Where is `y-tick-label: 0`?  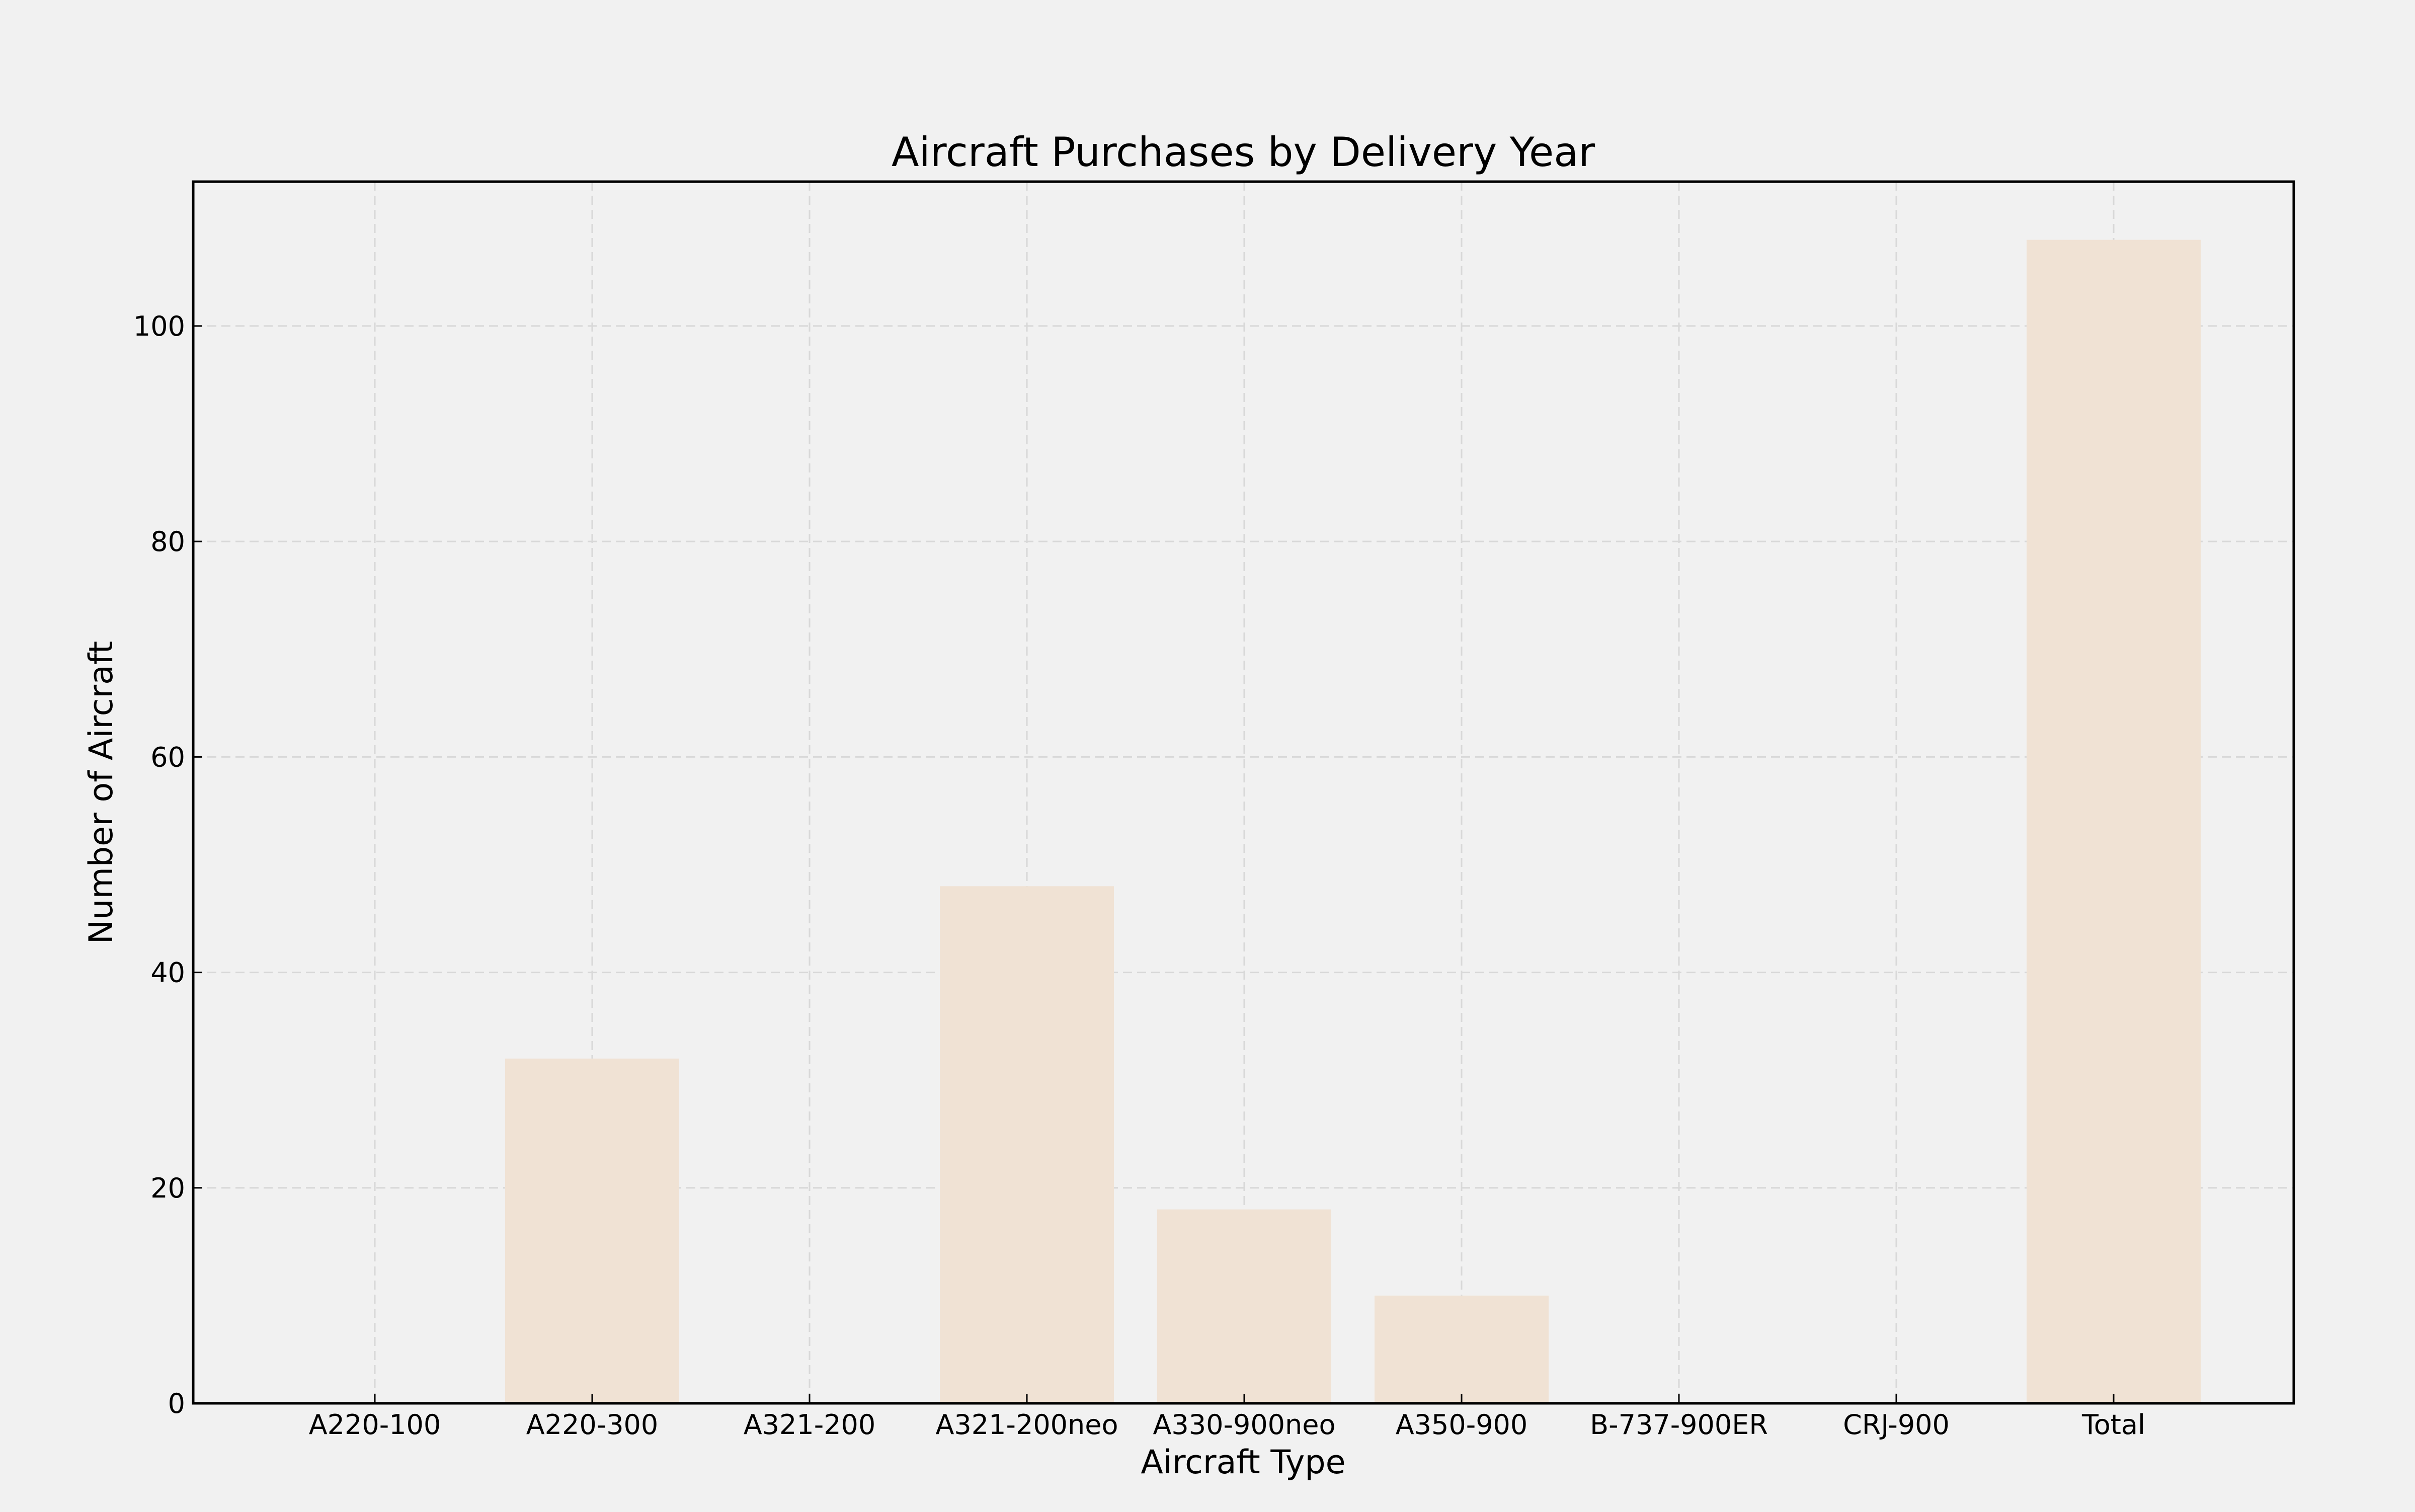
y-tick-label: 0 is located at coordinates (177, 1403).